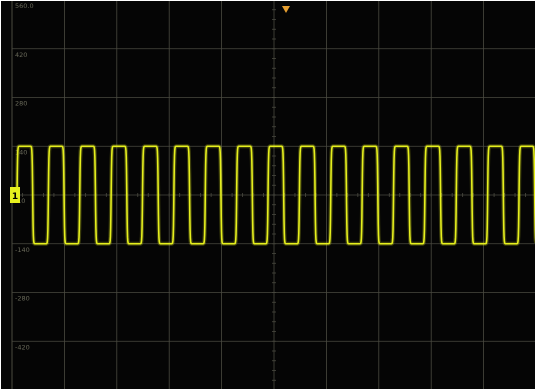  What do you see at coordinates (20, 201) in the screenshot?
I see `level-label: 0.0` at bounding box center [20, 201].